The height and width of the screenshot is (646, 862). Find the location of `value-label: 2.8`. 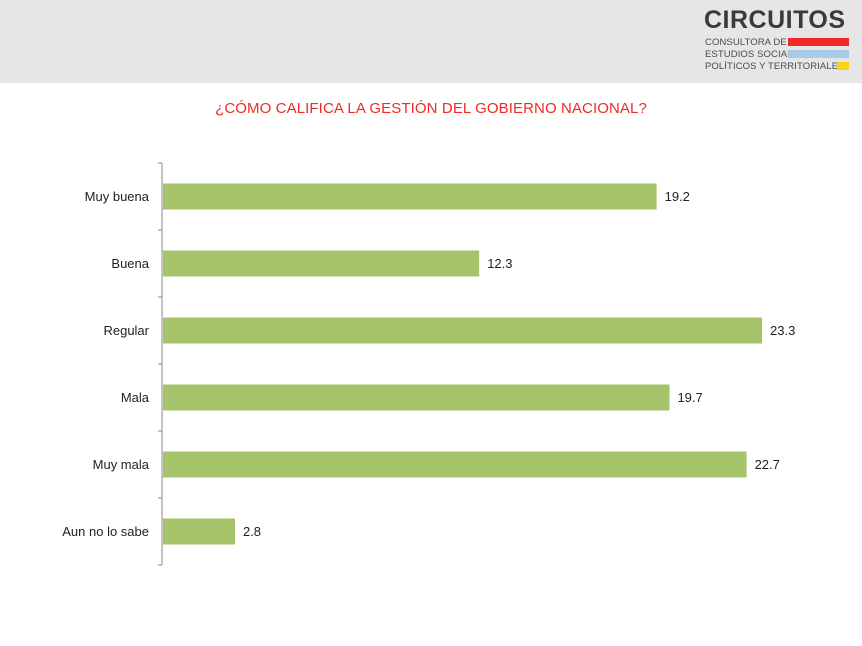

value-label: 2.8 is located at coordinates (252, 531).